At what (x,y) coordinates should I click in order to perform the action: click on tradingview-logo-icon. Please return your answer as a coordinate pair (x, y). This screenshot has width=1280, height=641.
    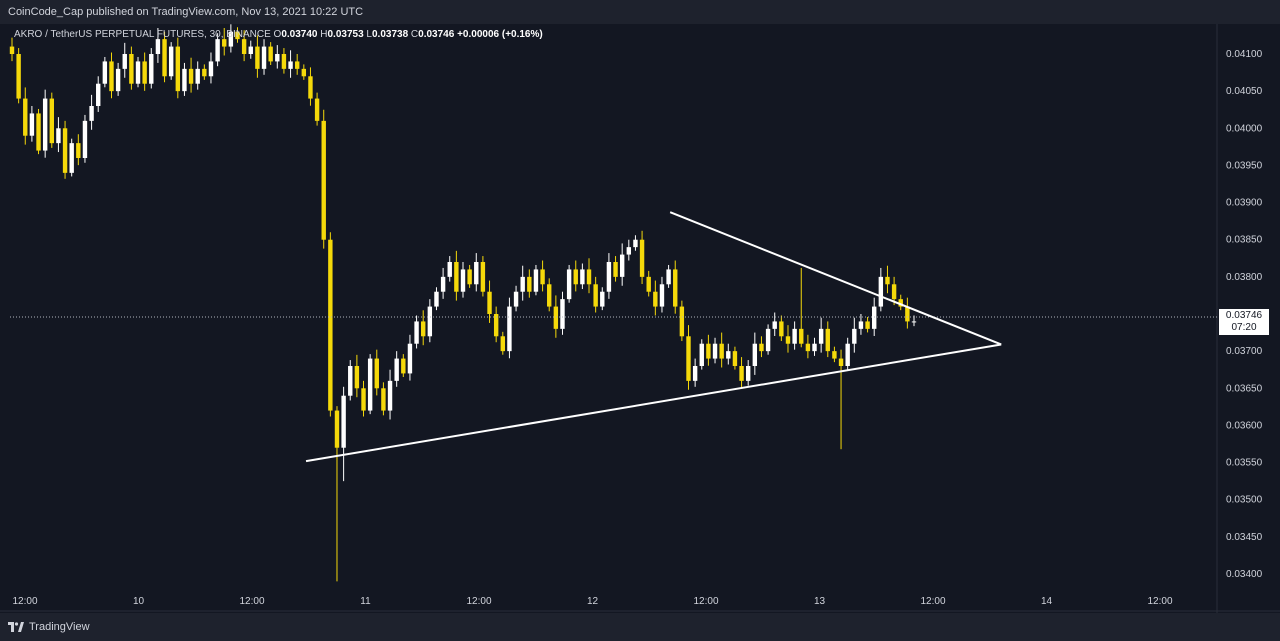
    Looking at the image, I should click on (16, 627).